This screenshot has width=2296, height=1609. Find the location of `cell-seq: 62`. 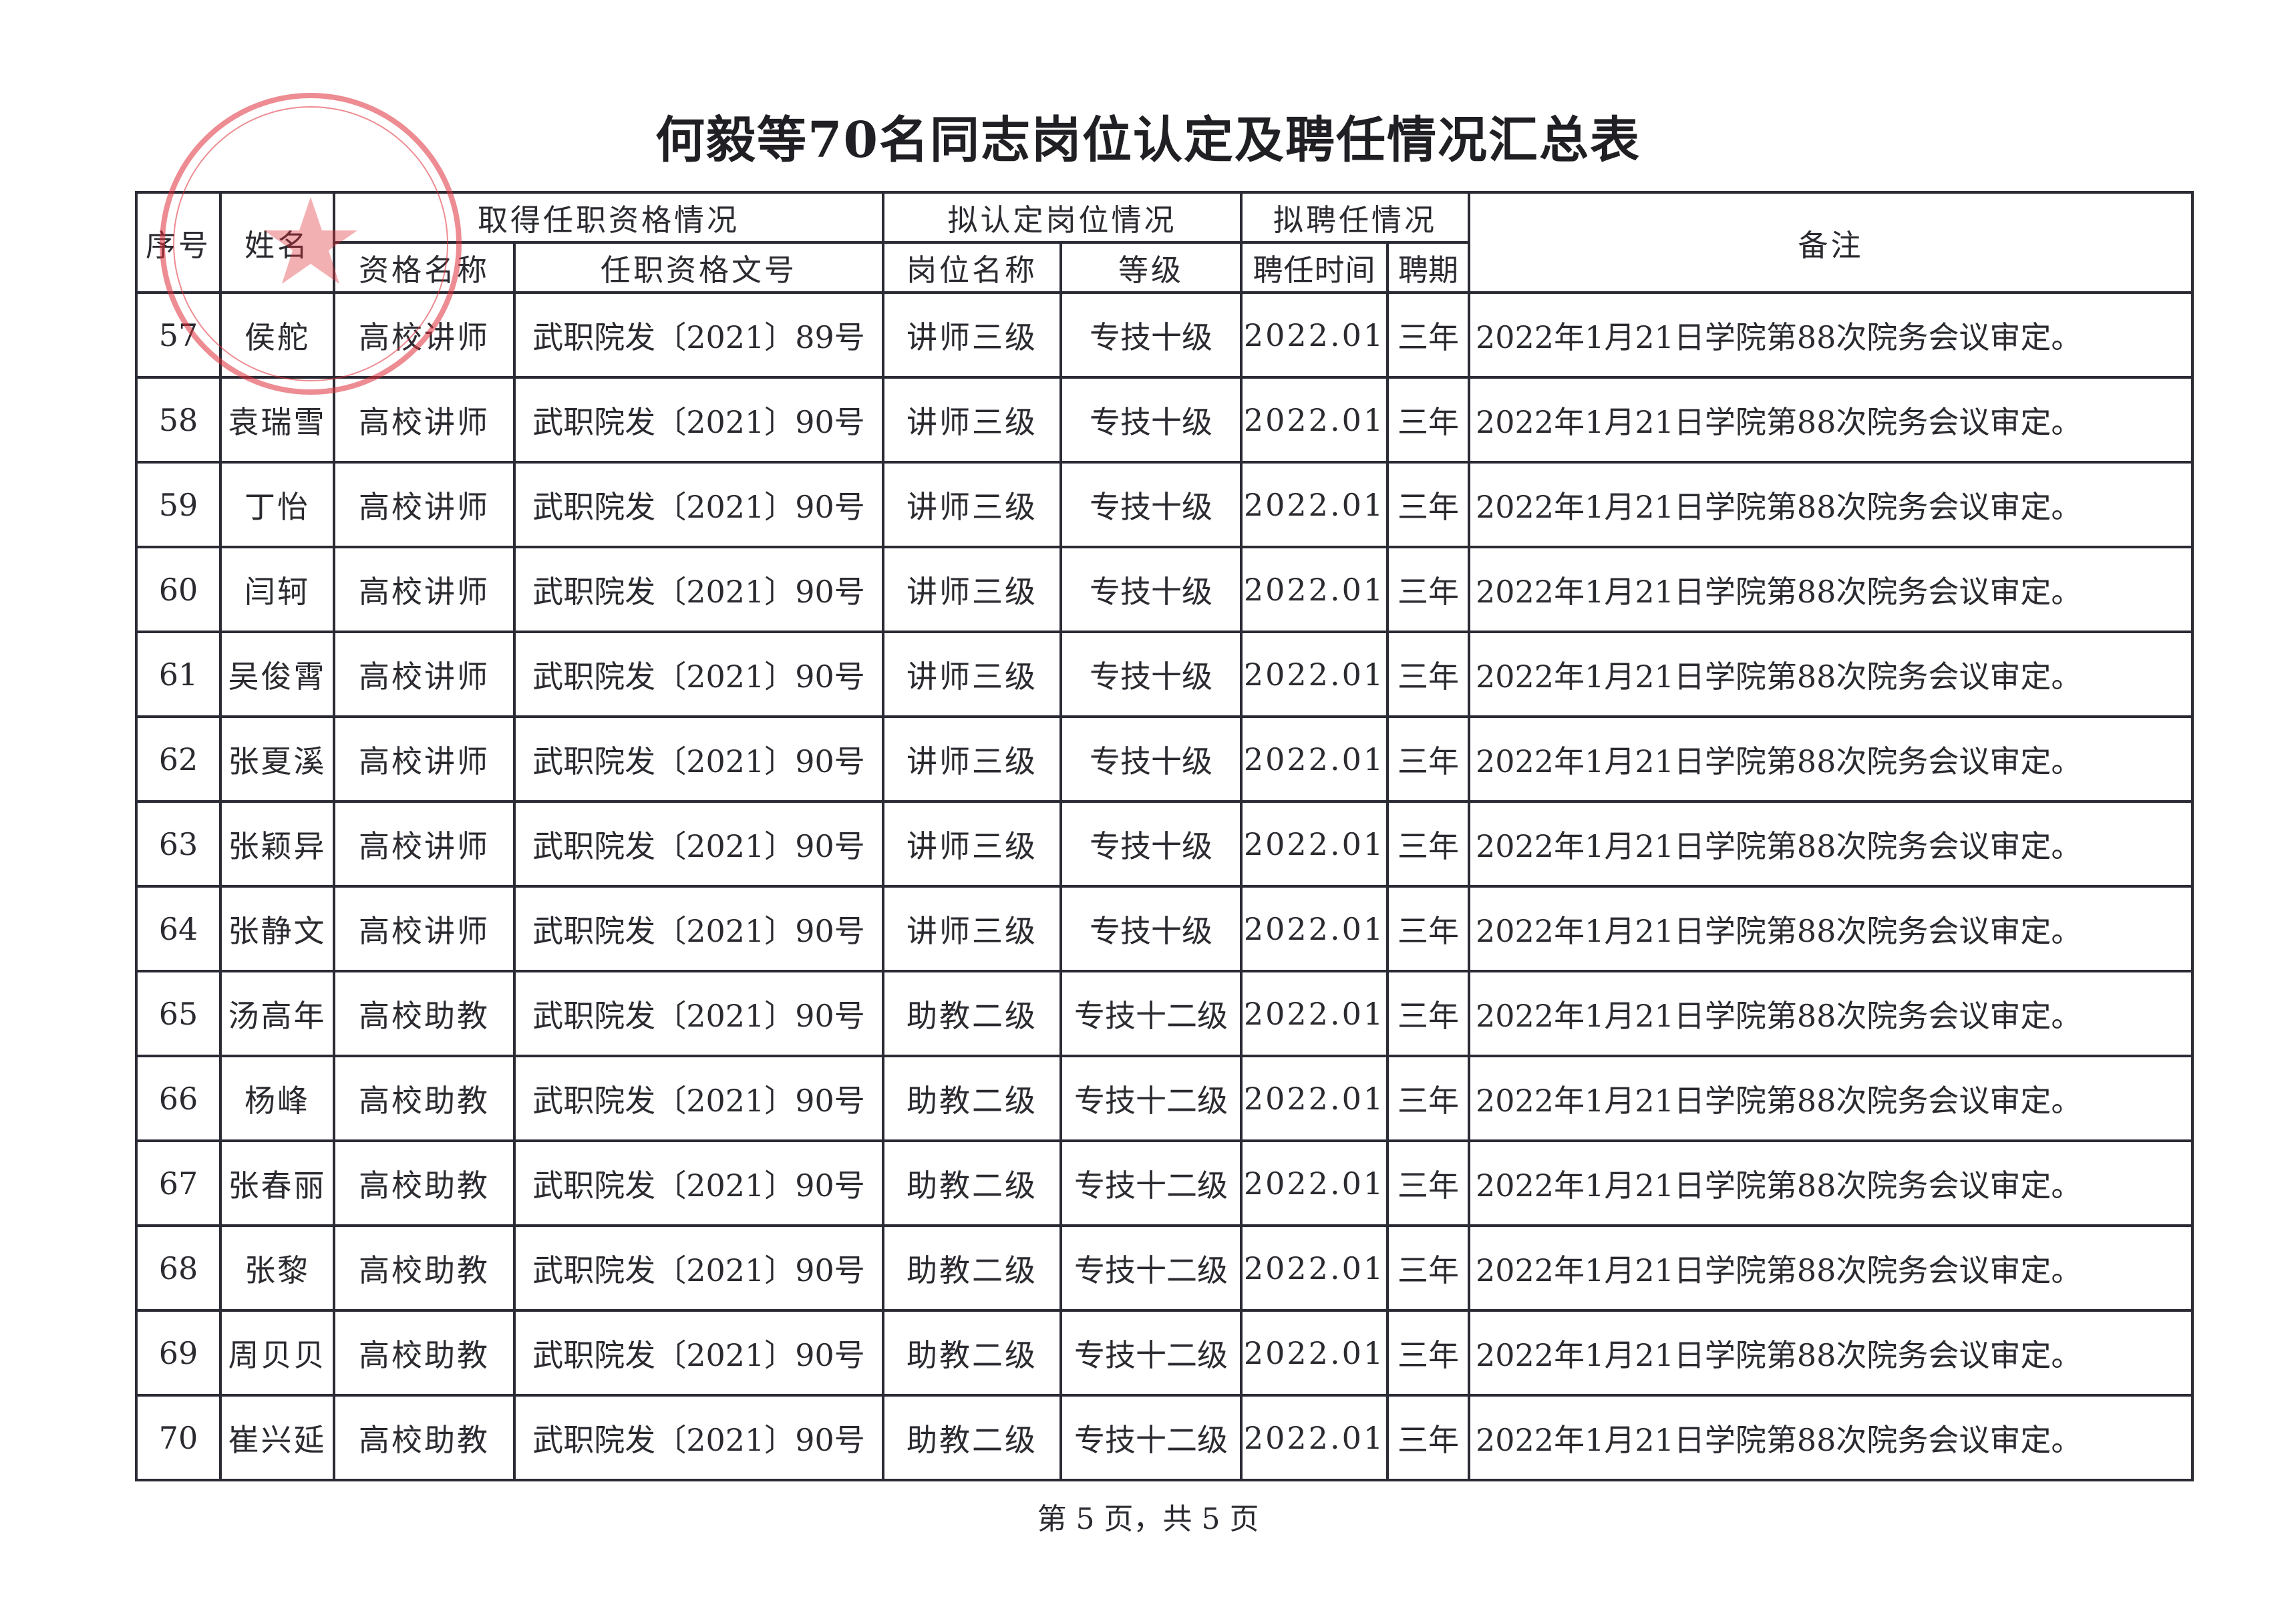

cell-seq: 62 is located at coordinates (178, 759).